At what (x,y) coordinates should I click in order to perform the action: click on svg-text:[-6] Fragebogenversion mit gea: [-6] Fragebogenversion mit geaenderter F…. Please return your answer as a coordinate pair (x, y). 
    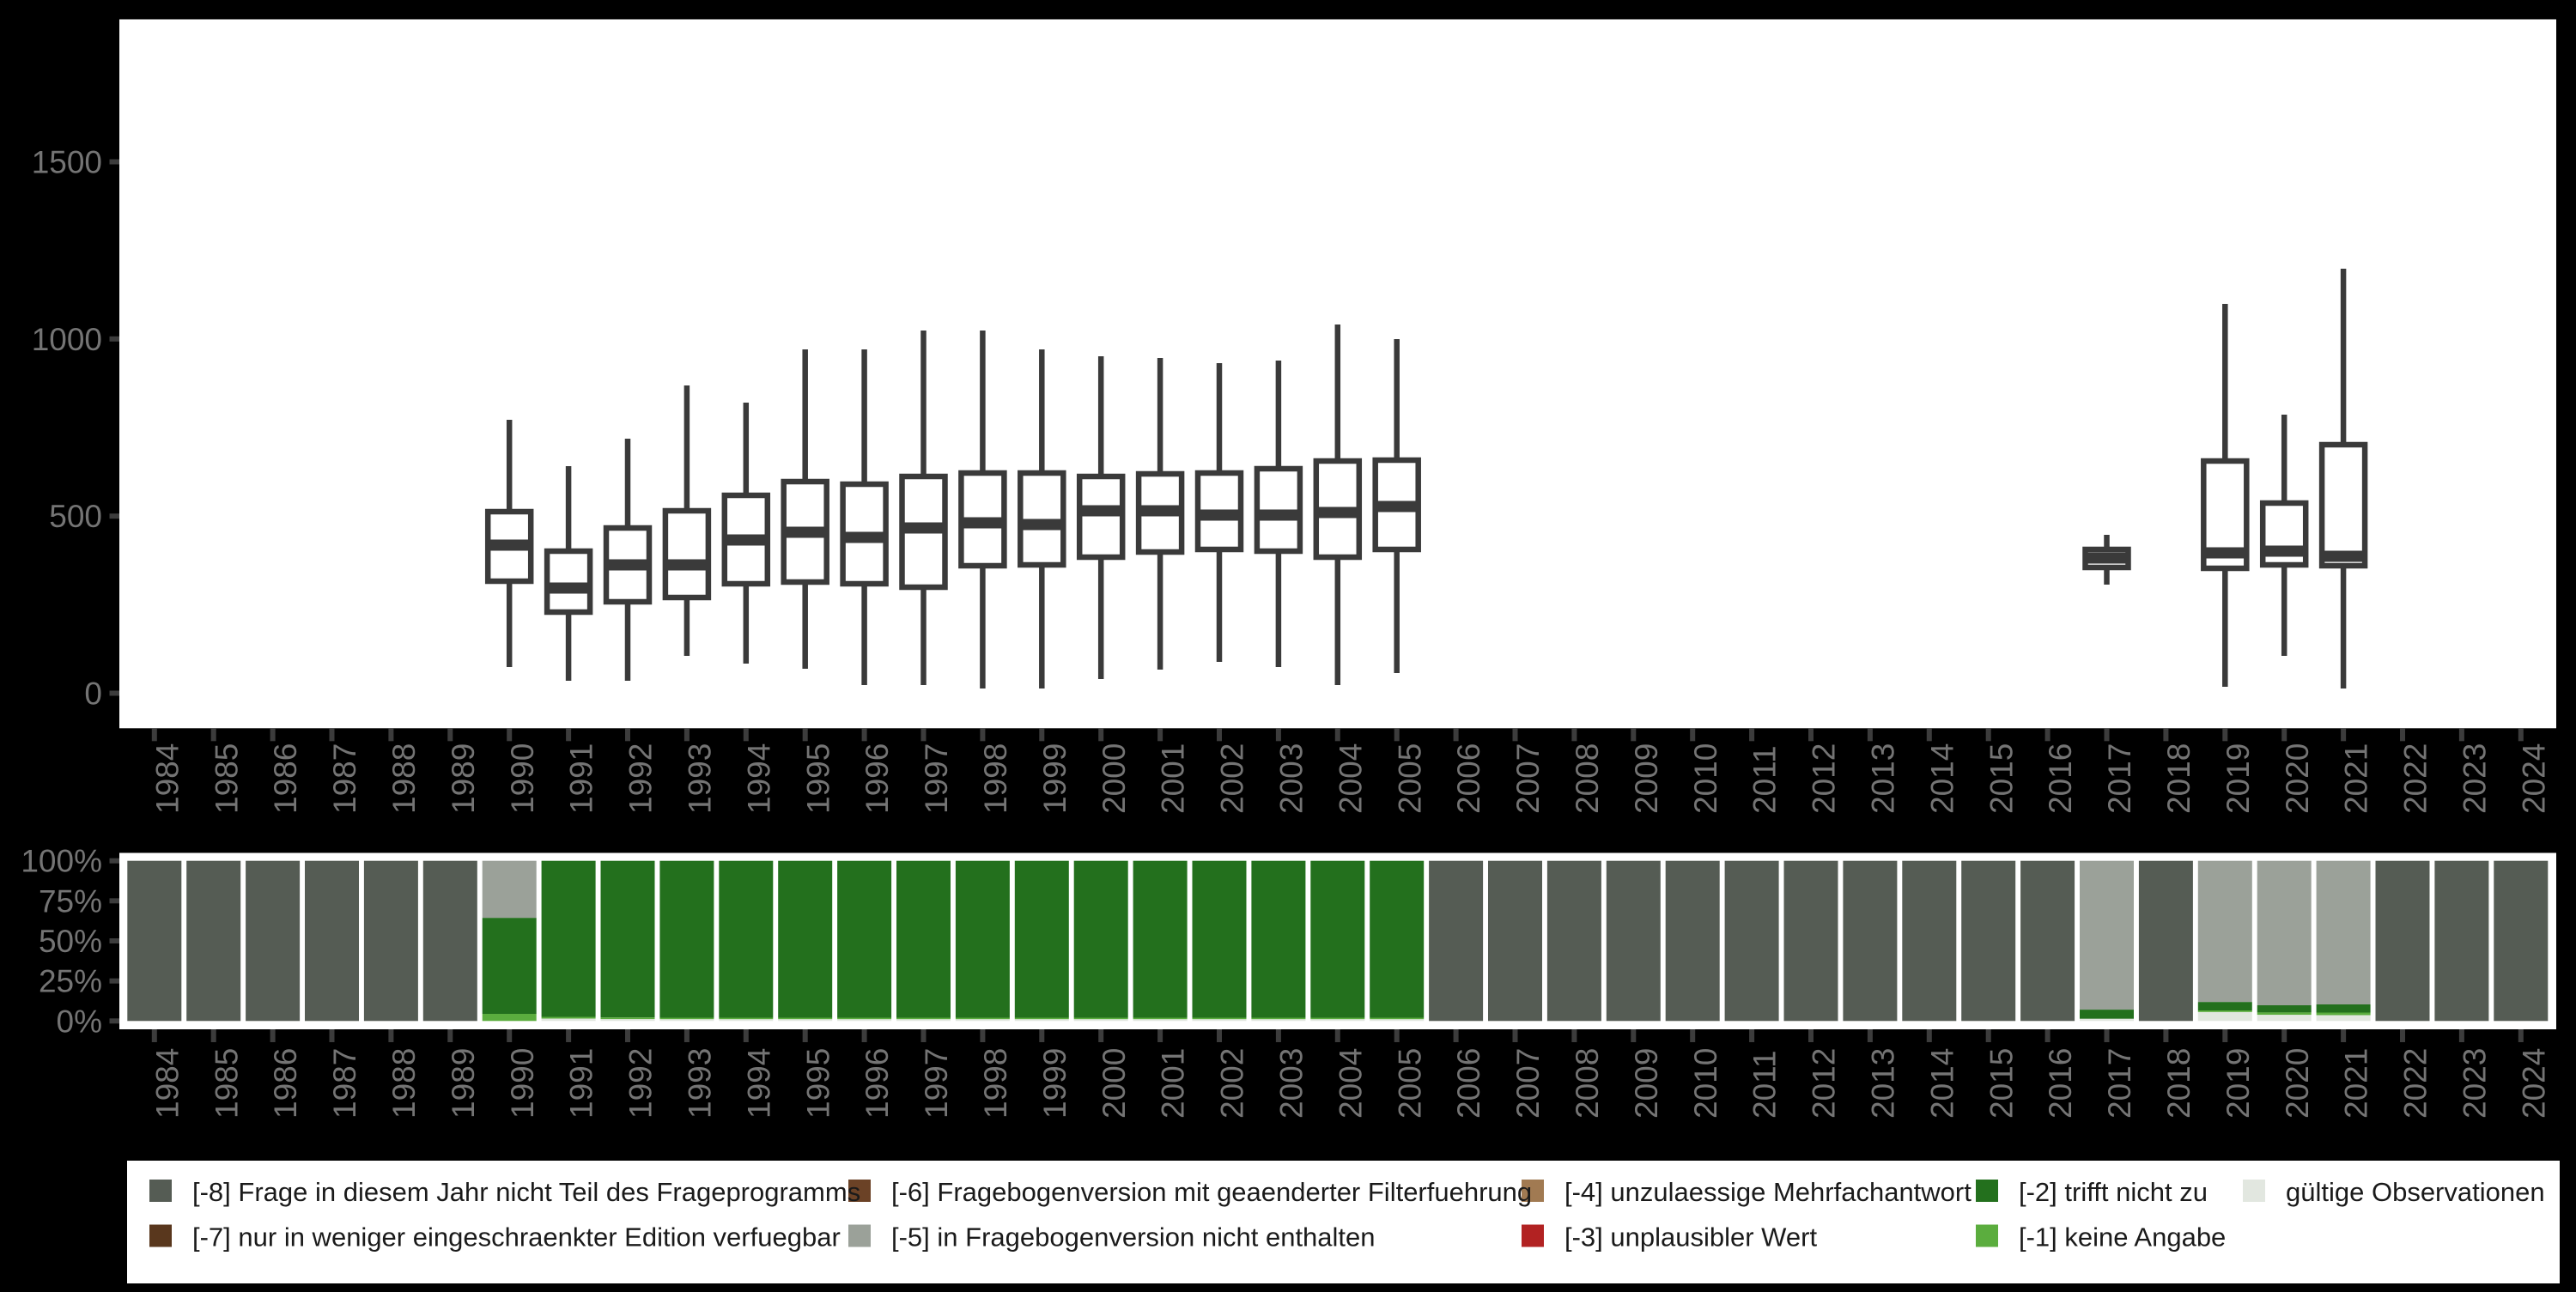
    Looking at the image, I should click on (1211, 1192).